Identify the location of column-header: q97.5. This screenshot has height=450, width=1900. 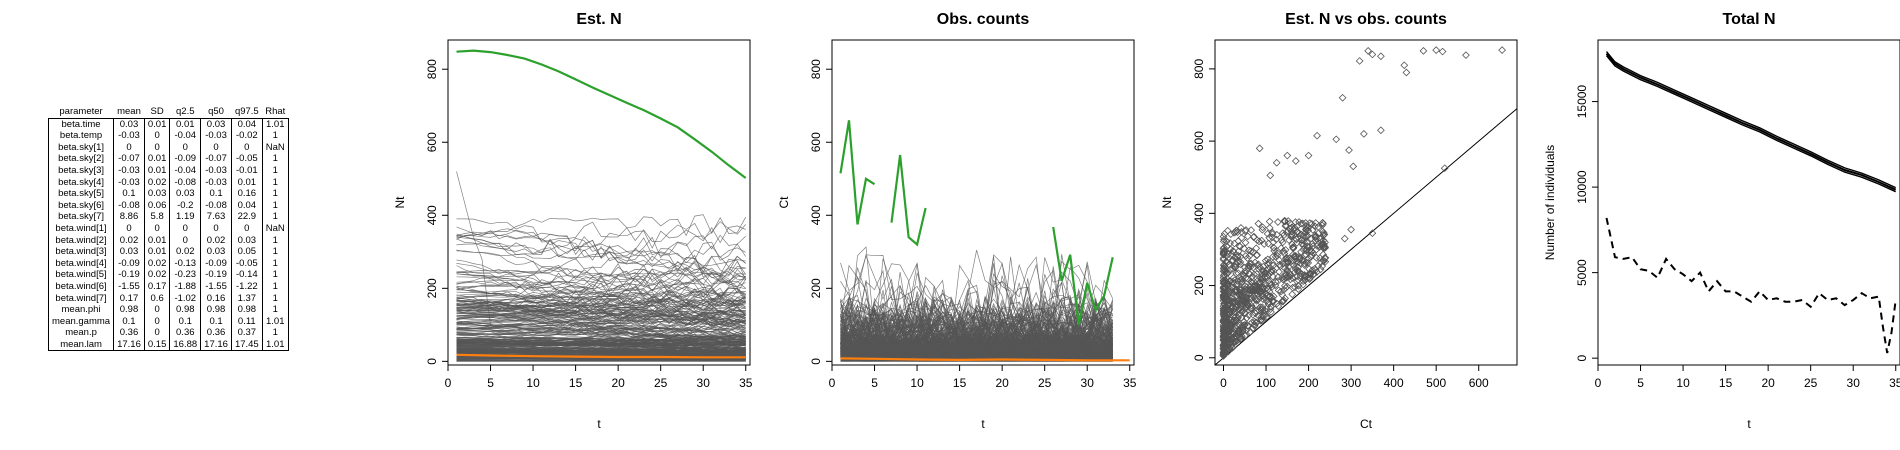
(246, 111).